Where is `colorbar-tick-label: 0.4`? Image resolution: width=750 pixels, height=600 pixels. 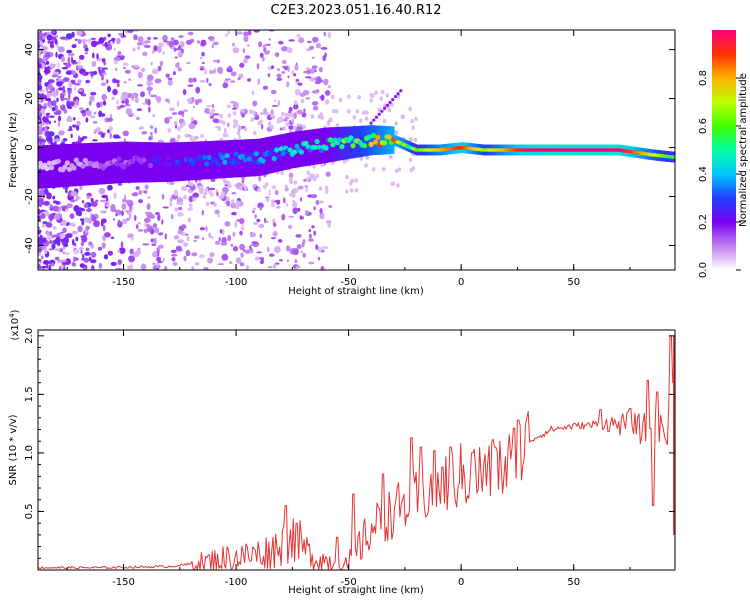
colorbar-tick-label: 0.4 is located at coordinates (703, 174).